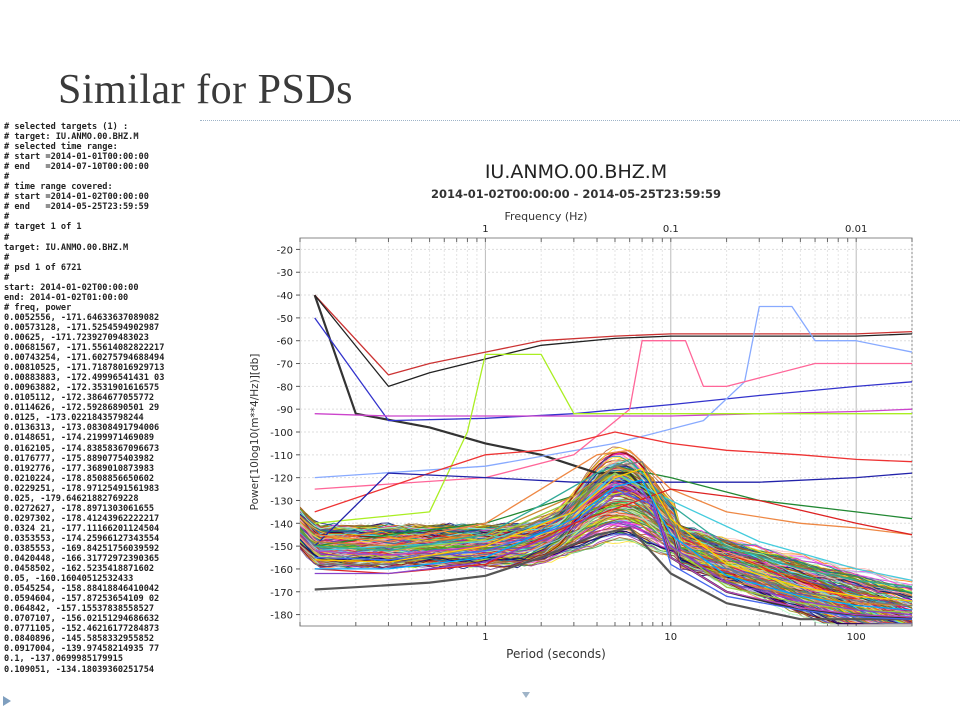  I want to click on code-line: 0.0176777, -175.8890775403982, so click(79, 458).